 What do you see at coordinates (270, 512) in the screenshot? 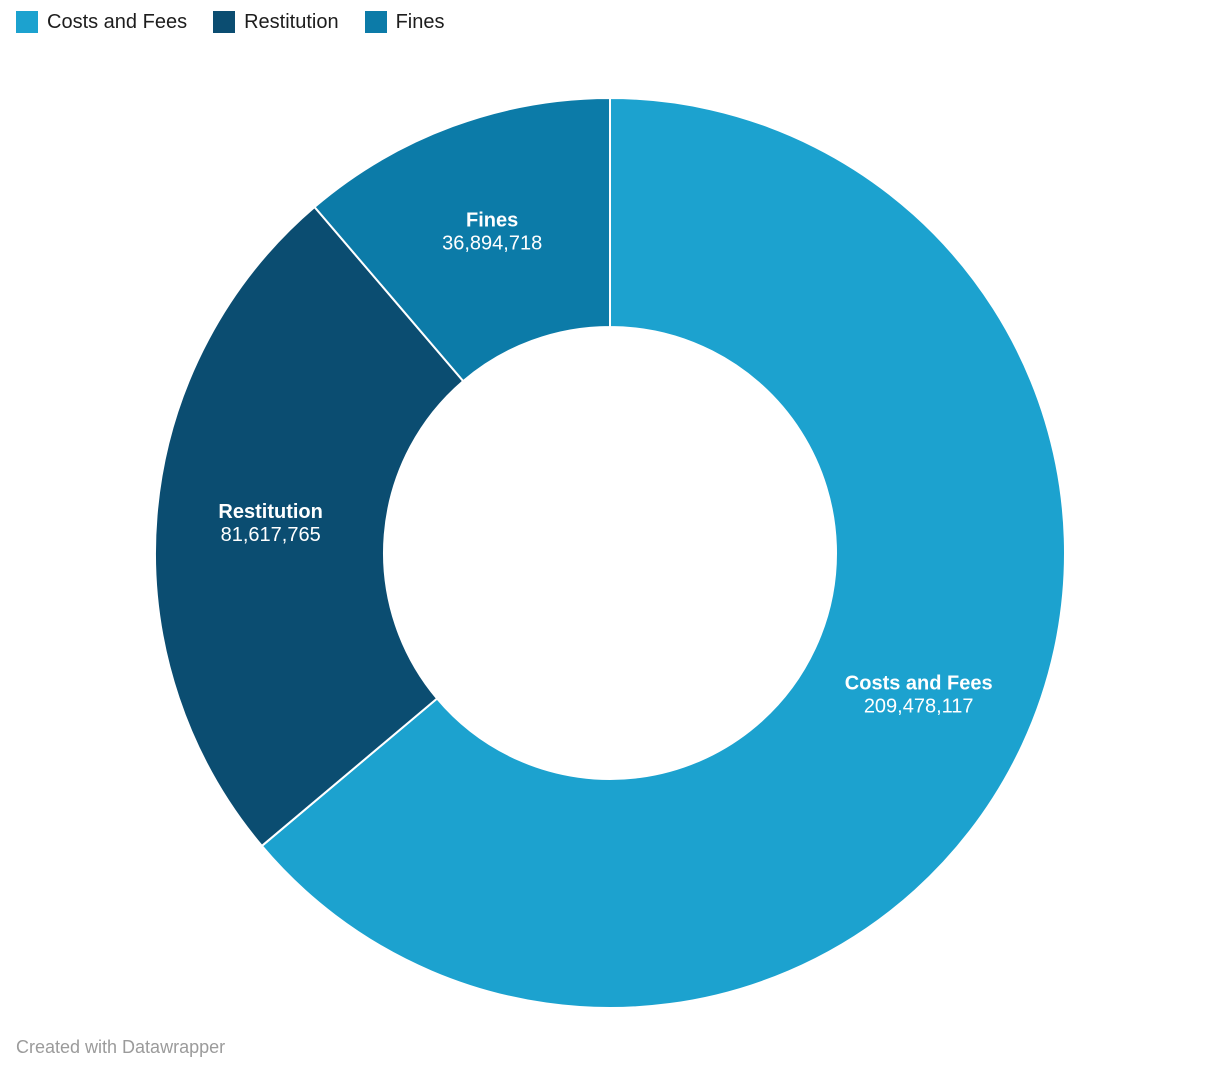
I see `slice-label-restitution: Restitution` at bounding box center [270, 512].